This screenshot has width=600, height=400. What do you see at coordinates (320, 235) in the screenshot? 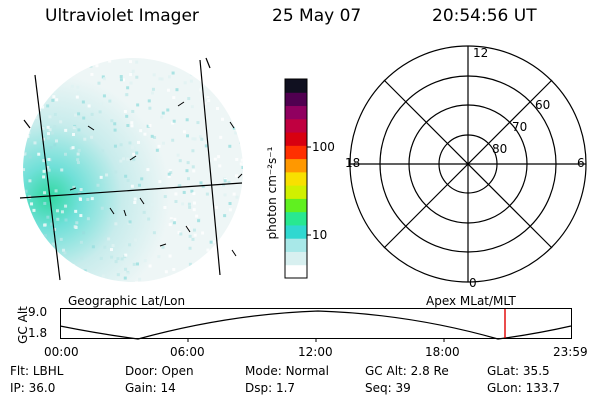
I see `colorbar-tick-10: 10` at bounding box center [320, 235].